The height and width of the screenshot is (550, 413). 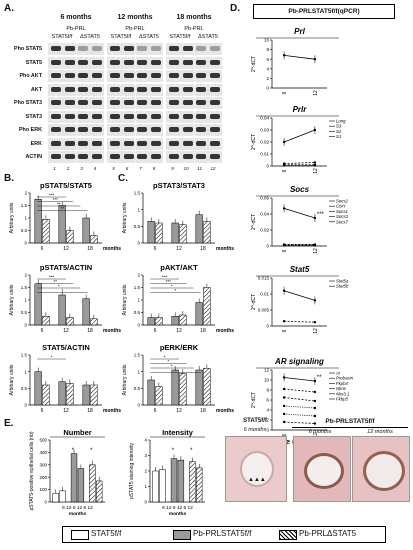 What do you see at coordinates (30, 130) in the screenshot?
I see `blot-row-label: Pho ERK` at bounding box center [30, 130].